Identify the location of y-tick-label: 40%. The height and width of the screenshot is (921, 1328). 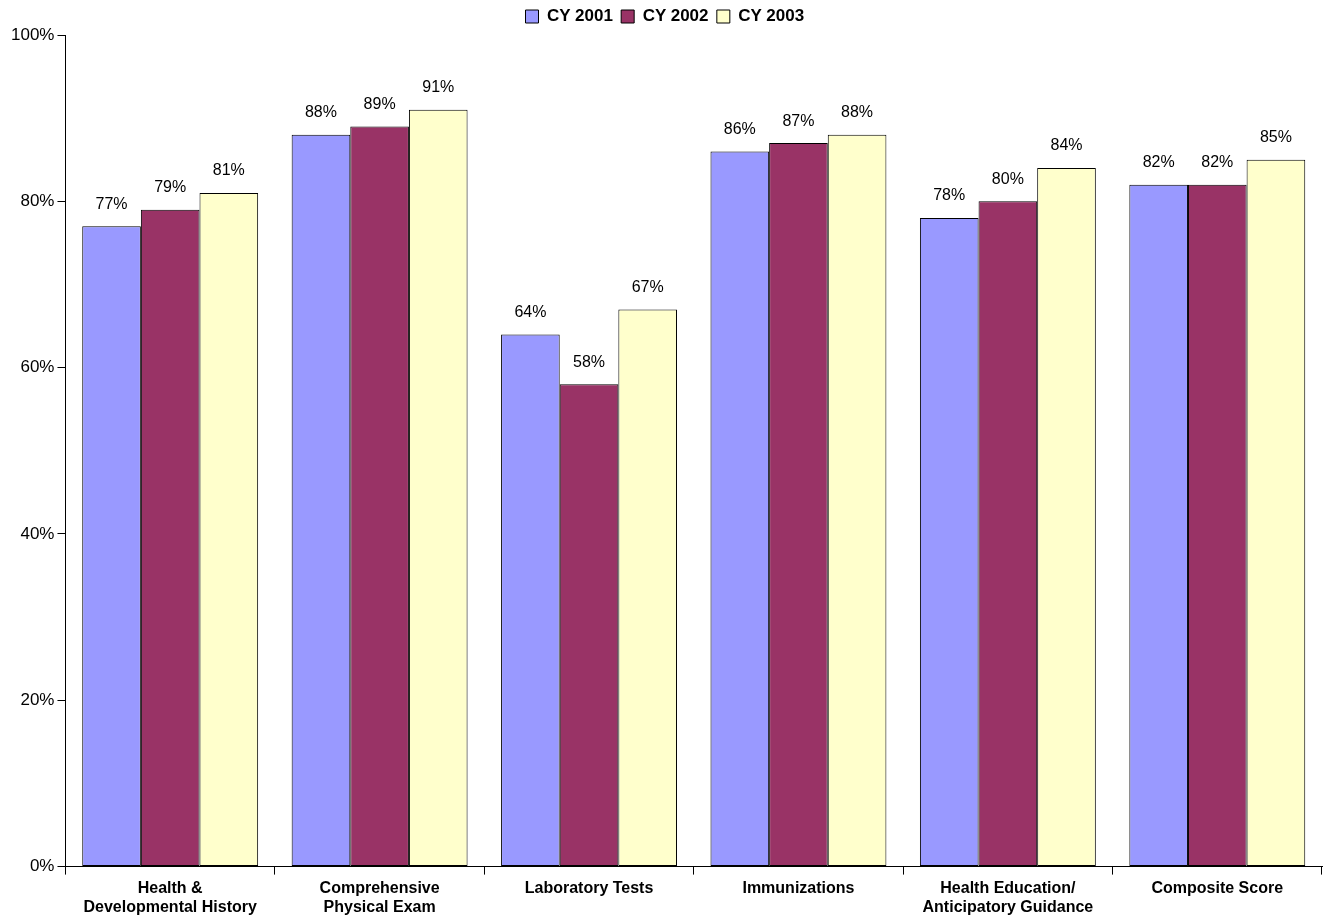
(37, 533).